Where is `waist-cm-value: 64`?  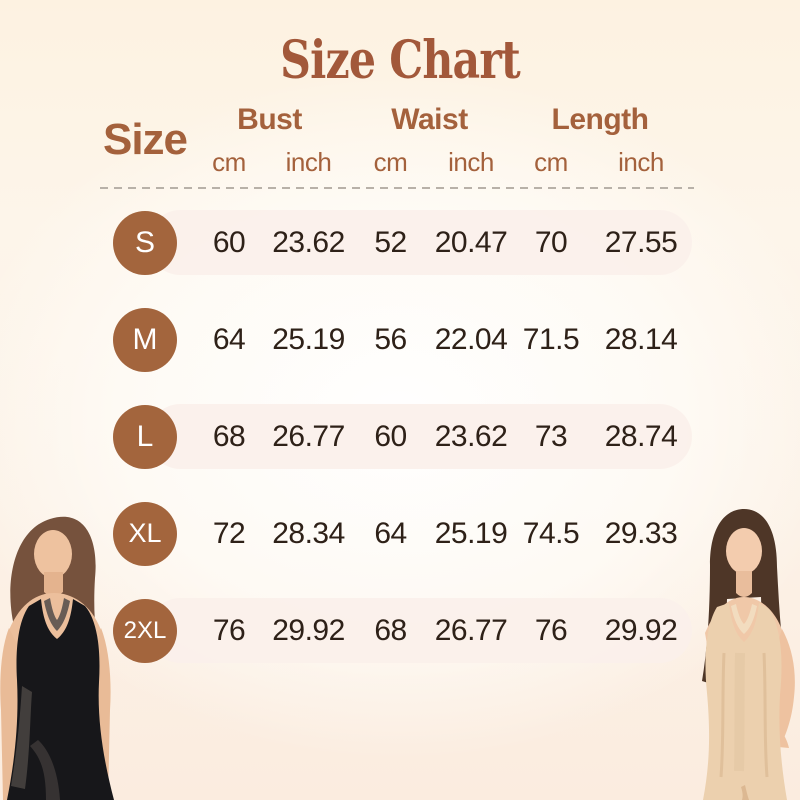 waist-cm-value: 64 is located at coordinates (390, 533).